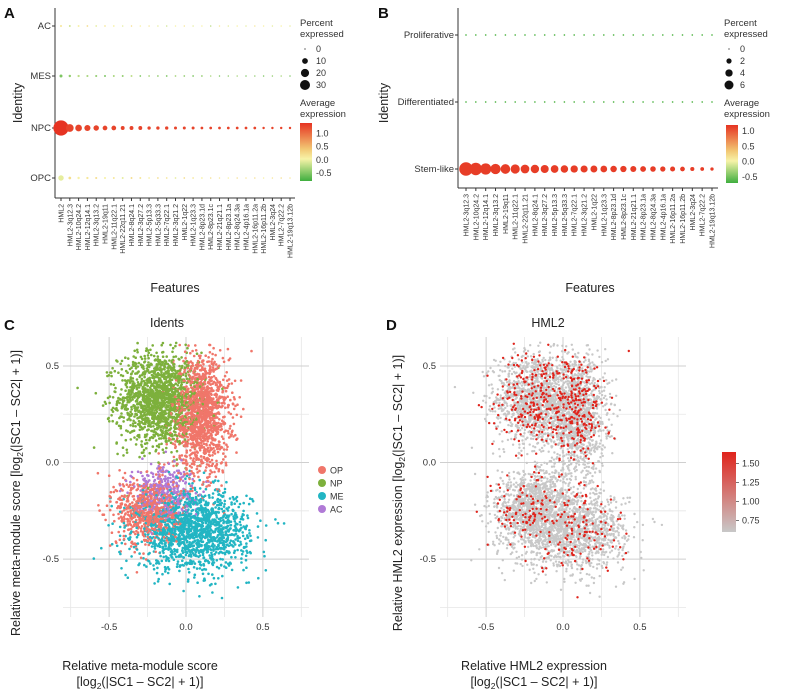  I want to click on x-tick-label-2: HML2-12q14.1, so click(486, 217).